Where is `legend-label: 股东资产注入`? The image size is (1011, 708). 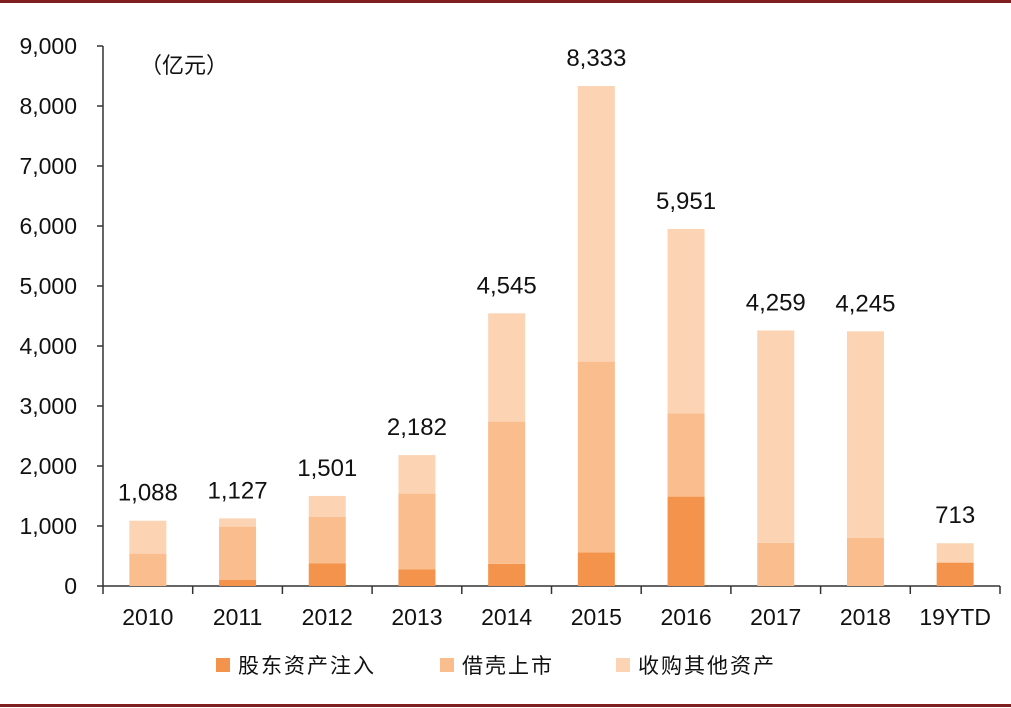 legend-label: 股东资产注入 is located at coordinates (307, 666).